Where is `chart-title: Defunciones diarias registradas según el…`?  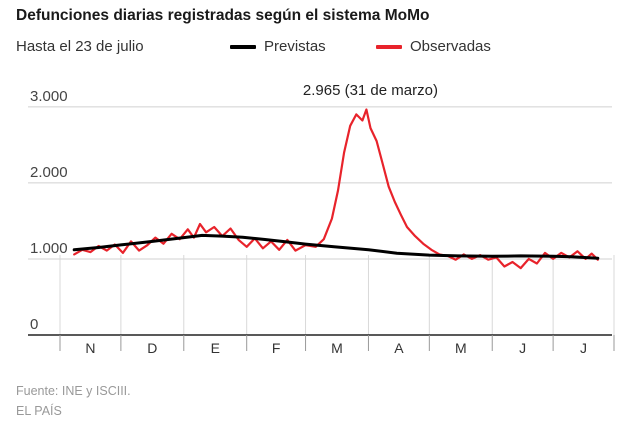
chart-title: Defunciones diarias registradas según el… is located at coordinates (223, 15).